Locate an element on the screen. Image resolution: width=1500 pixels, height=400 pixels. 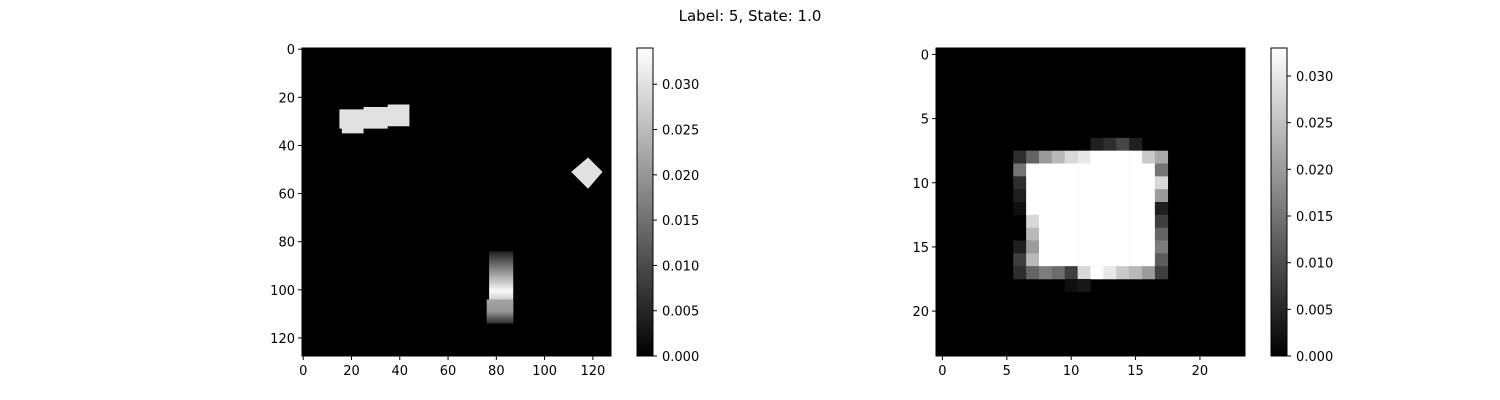
y-tick-label: 15 is located at coordinates (920, 248).